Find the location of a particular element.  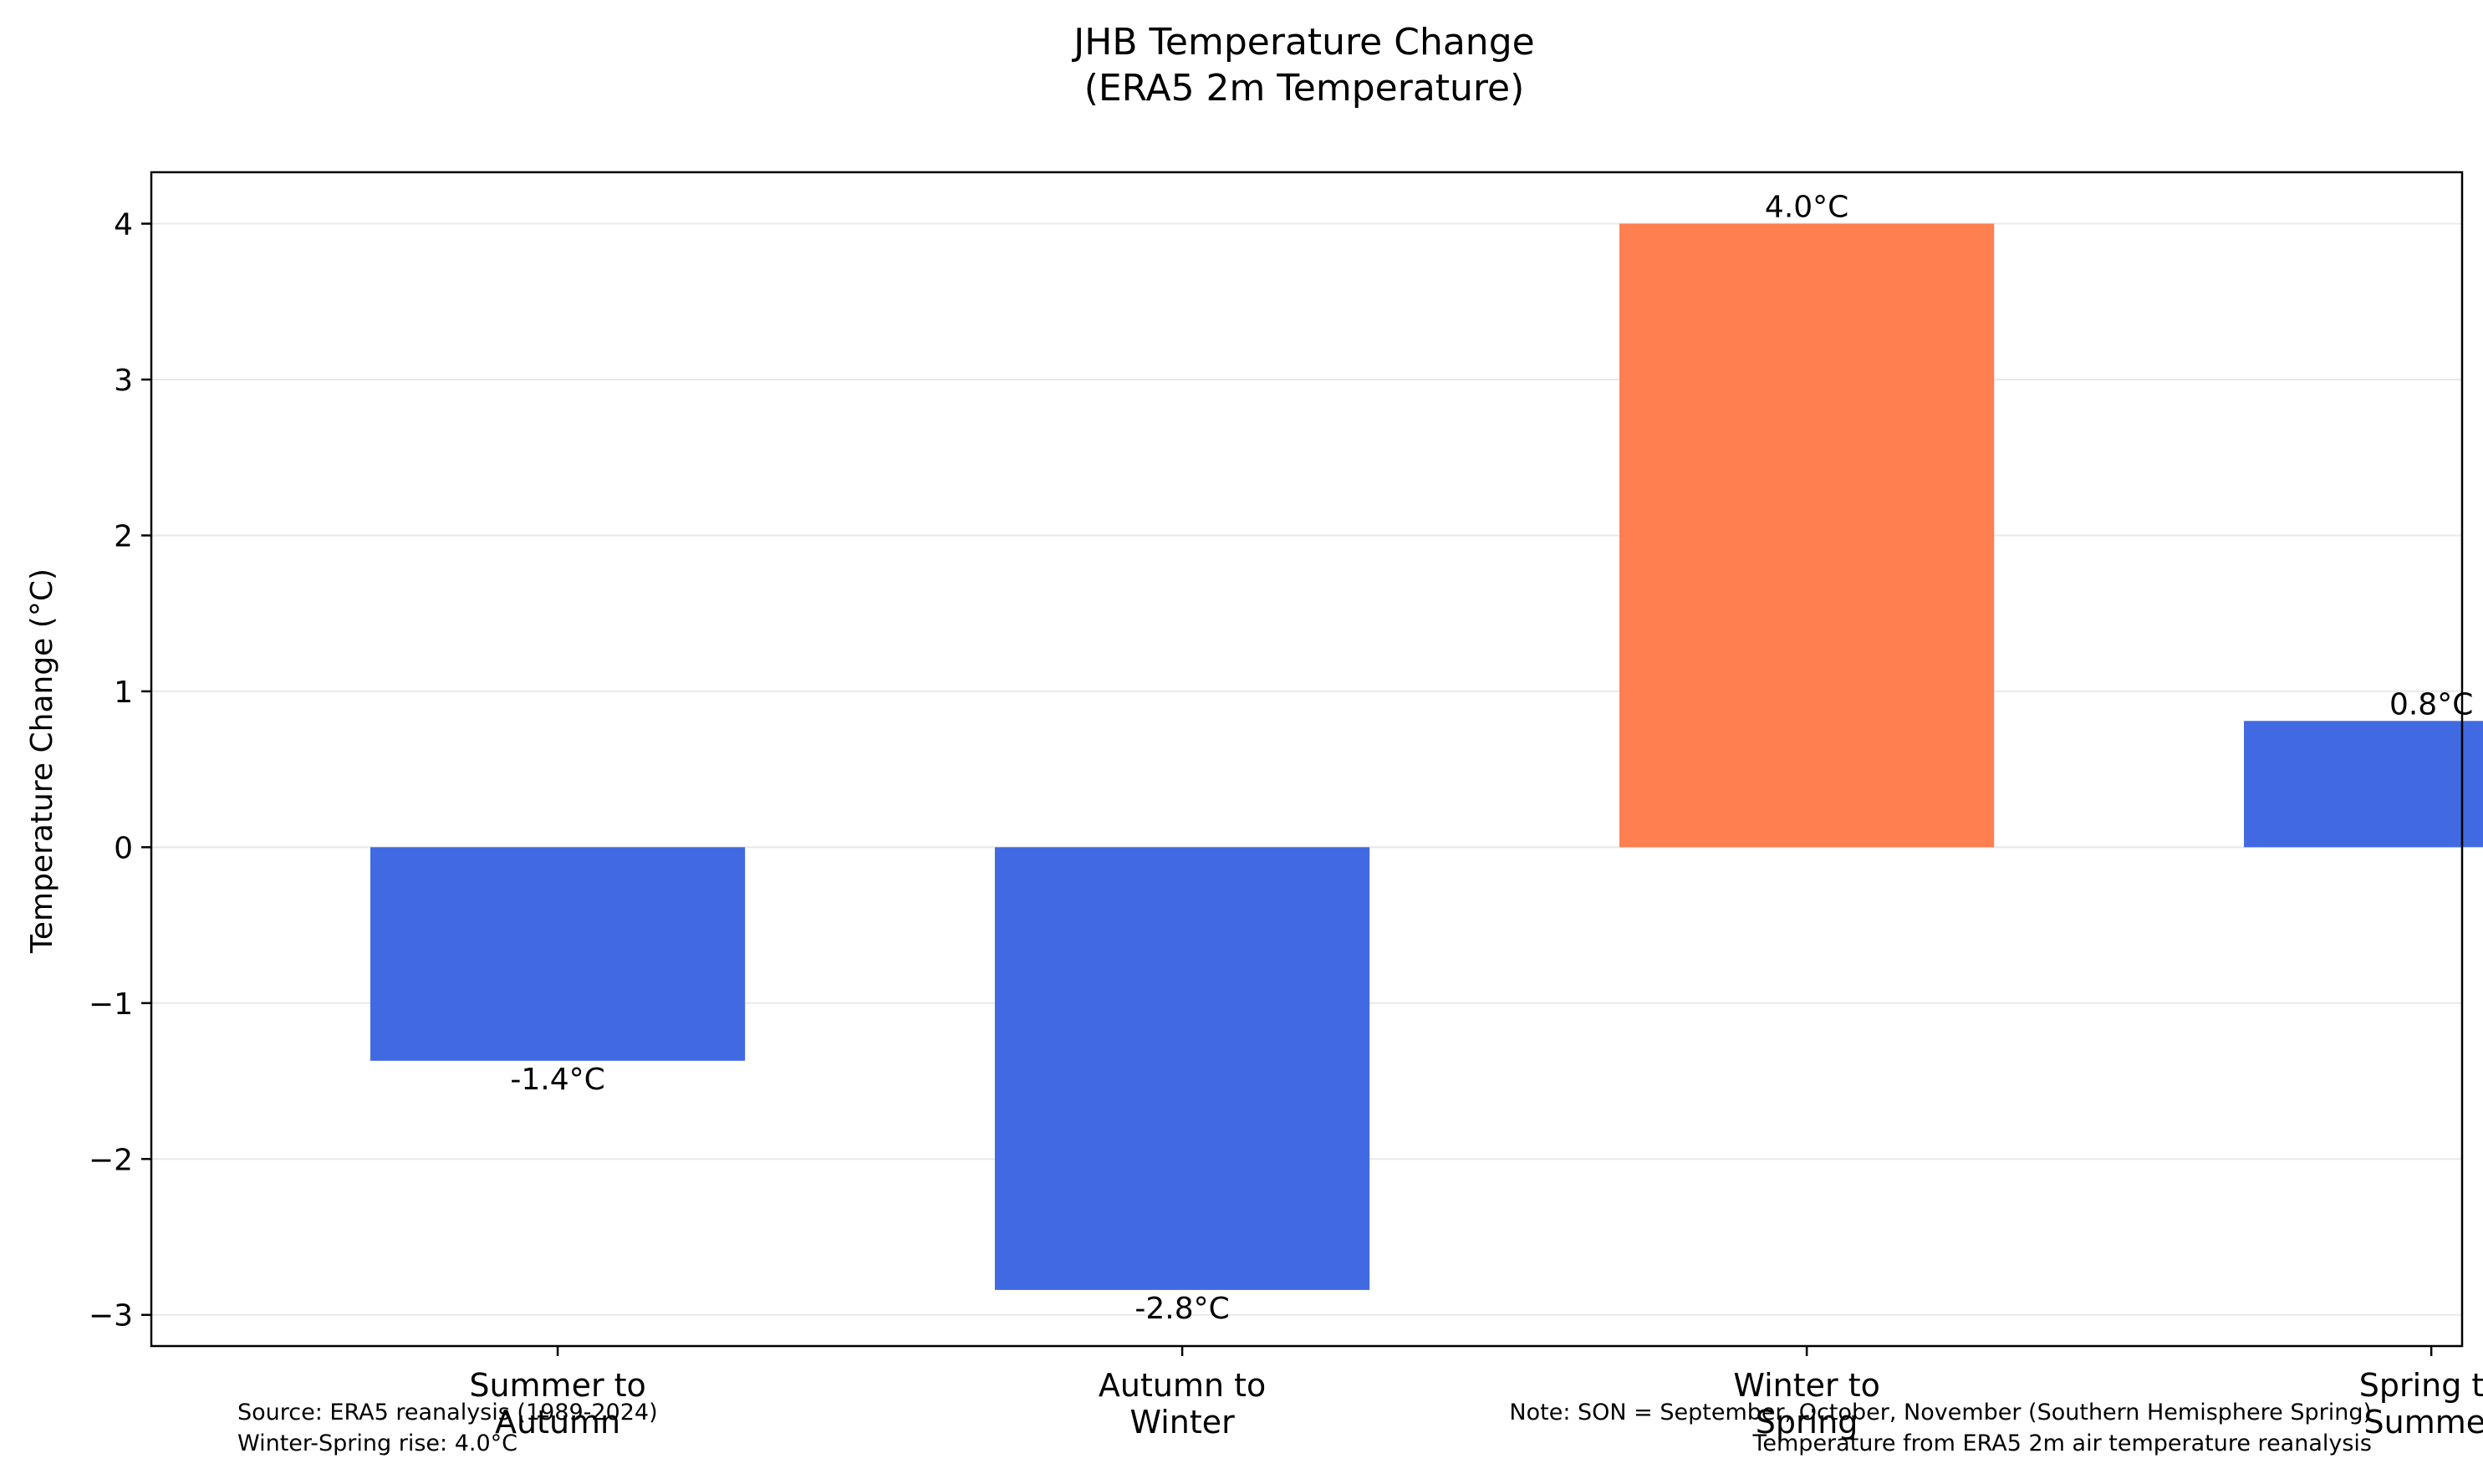

bar-value-label: 4.0°C is located at coordinates (1806, 208).